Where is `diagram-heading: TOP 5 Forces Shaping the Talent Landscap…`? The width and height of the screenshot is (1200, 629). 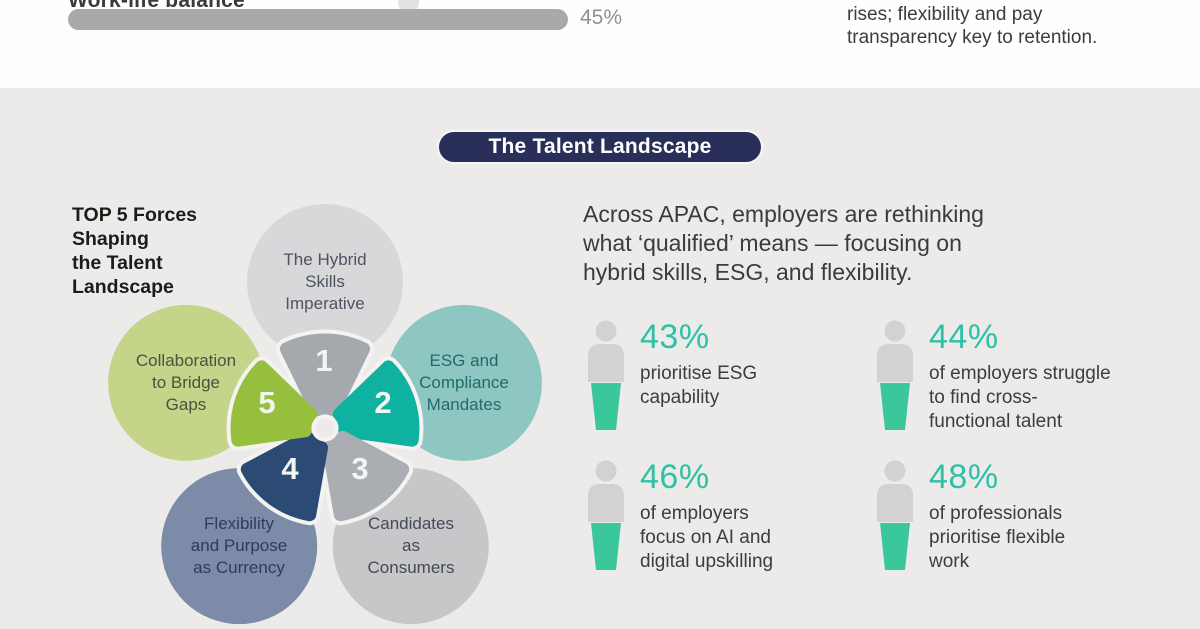
diagram-heading: TOP 5 Forces Shaping the Talent Landscap… is located at coordinates (135, 251).